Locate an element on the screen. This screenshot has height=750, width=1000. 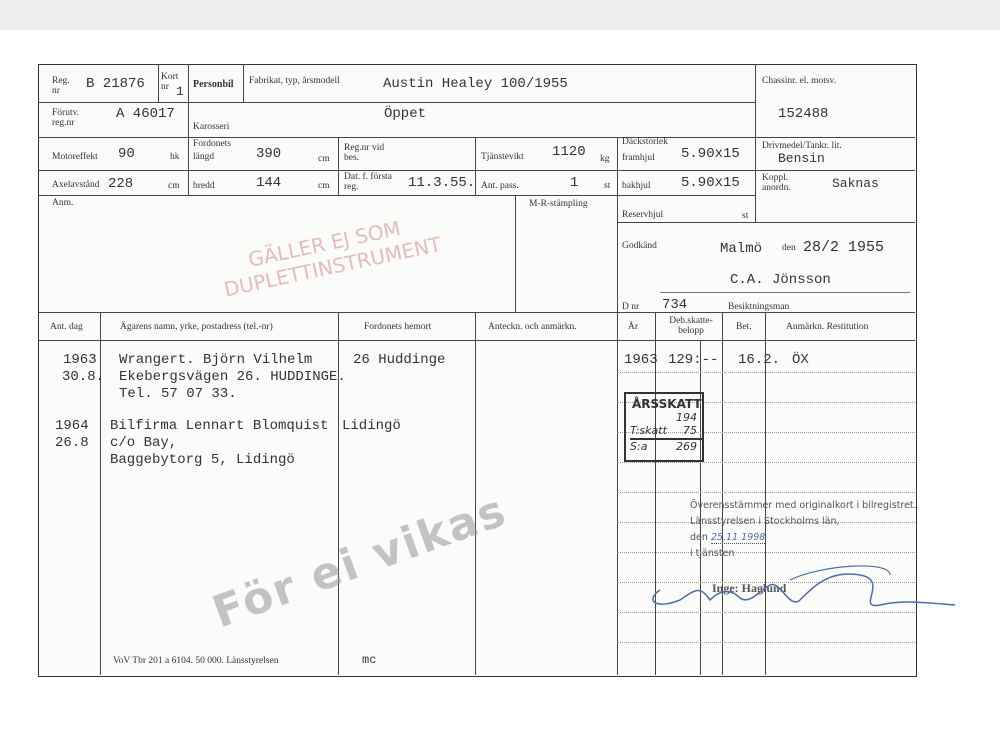
karosseri-value: Öppet is located at coordinates (405, 114).